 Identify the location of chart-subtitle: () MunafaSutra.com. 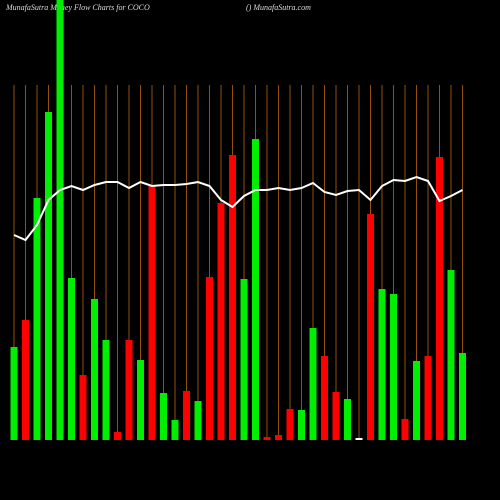
(278, 7).